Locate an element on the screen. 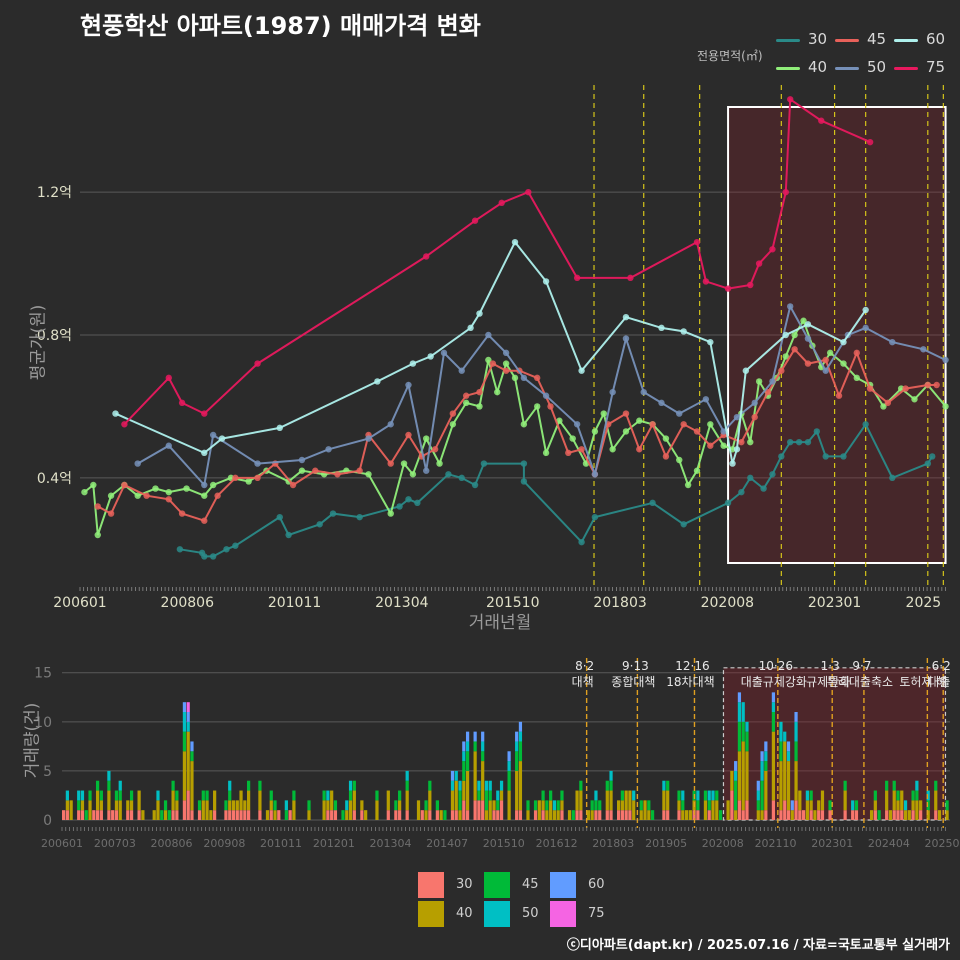 This screenshot has width=960, height=960. legend-title: 전용면적(㎡) is located at coordinates (730, 56).